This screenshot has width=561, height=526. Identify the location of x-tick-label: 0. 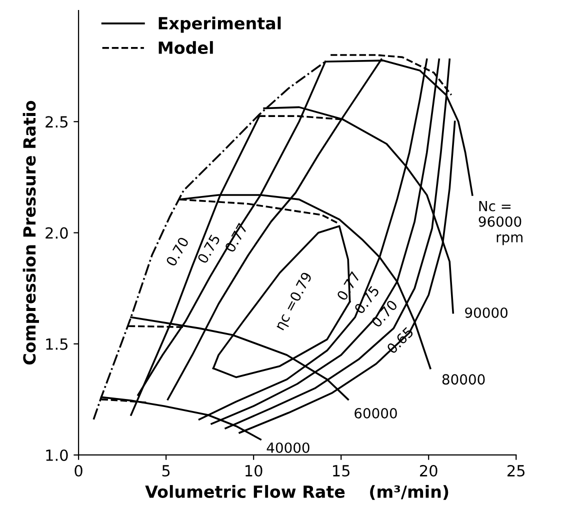
(78, 470).